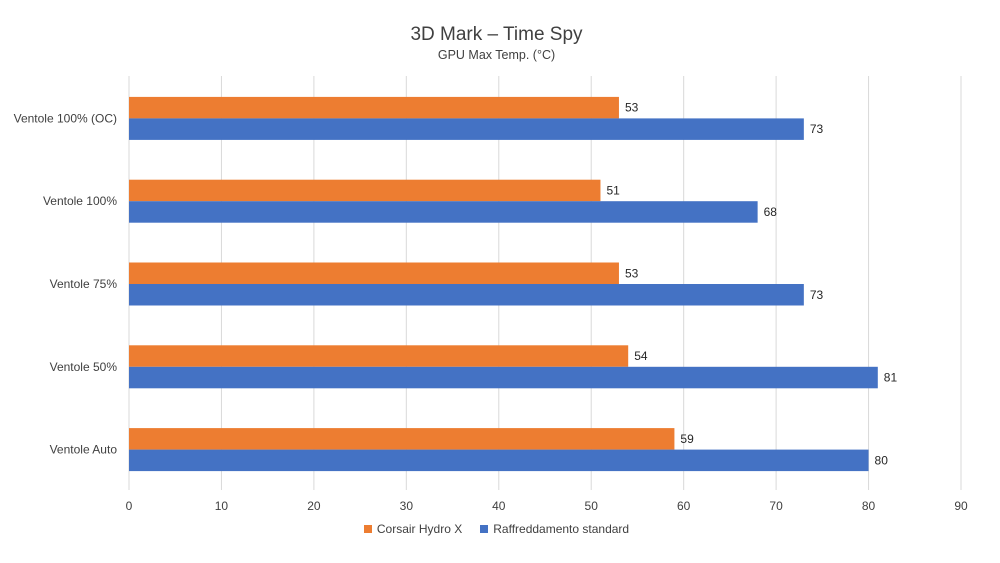  Describe the element at coordinates (65, 118) in the screenshot. I see `category-label: Ventole 100% (OC)` at that location.